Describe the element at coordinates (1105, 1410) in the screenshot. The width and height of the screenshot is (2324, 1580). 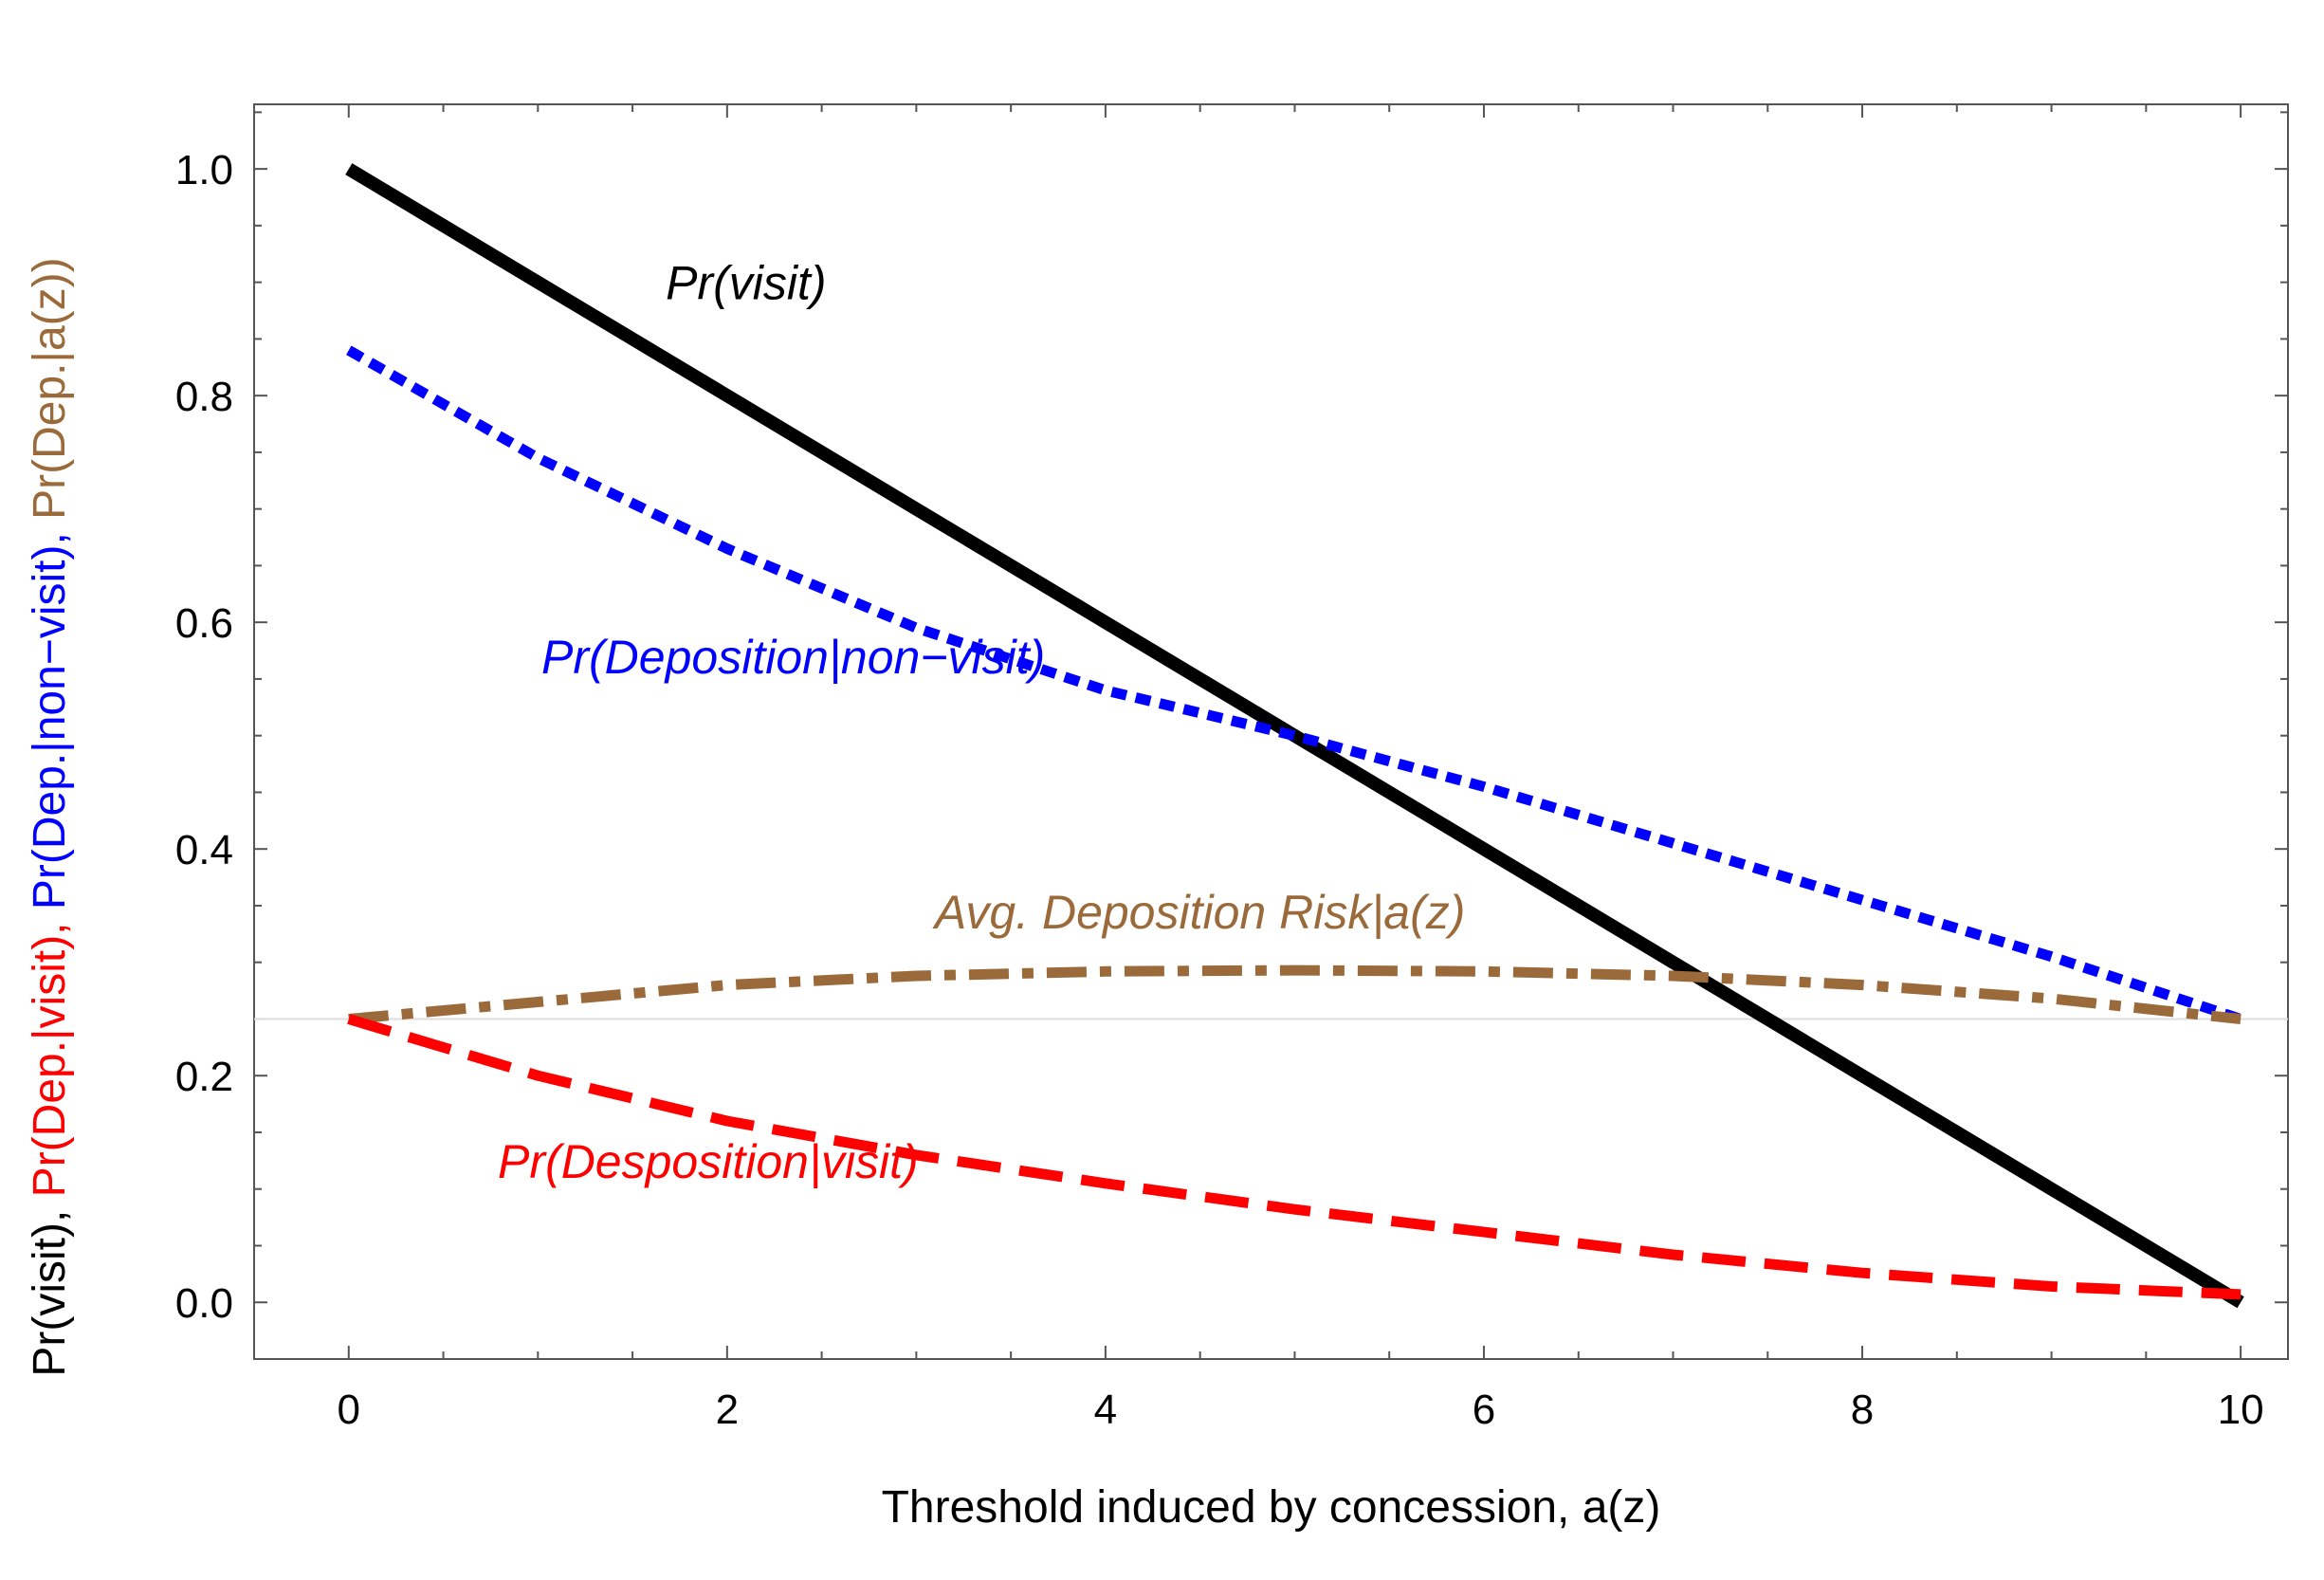
I see `x-tick-label: 4` at that location.